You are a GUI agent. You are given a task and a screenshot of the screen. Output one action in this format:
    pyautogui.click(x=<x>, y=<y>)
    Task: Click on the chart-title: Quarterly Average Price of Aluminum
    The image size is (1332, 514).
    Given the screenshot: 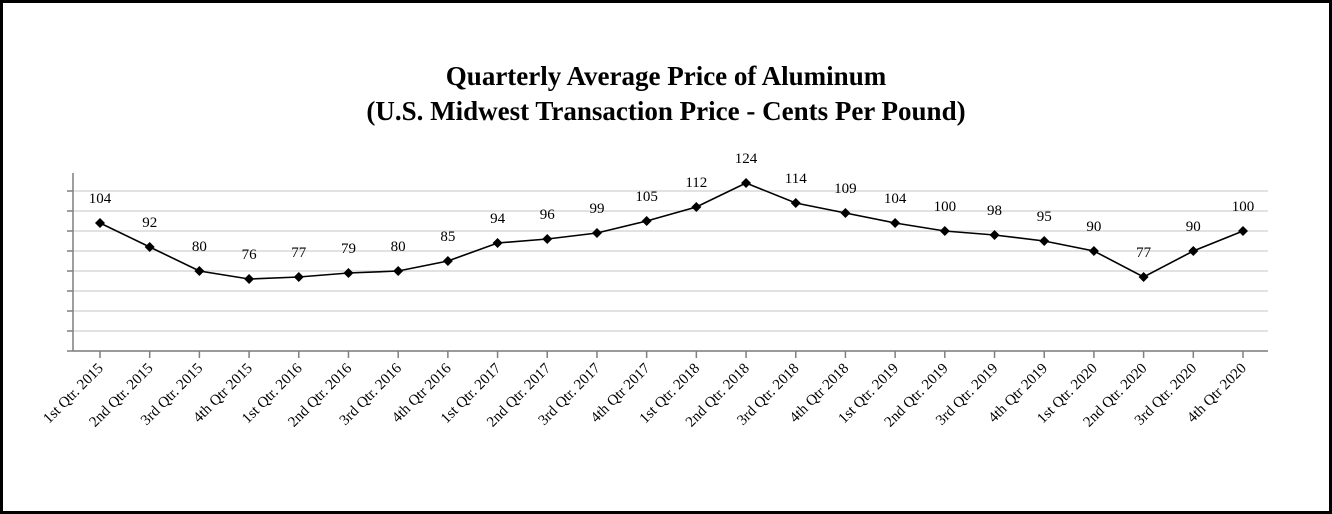 What is the action you would take?
    pyautogui.click(x=666, y=76)
    